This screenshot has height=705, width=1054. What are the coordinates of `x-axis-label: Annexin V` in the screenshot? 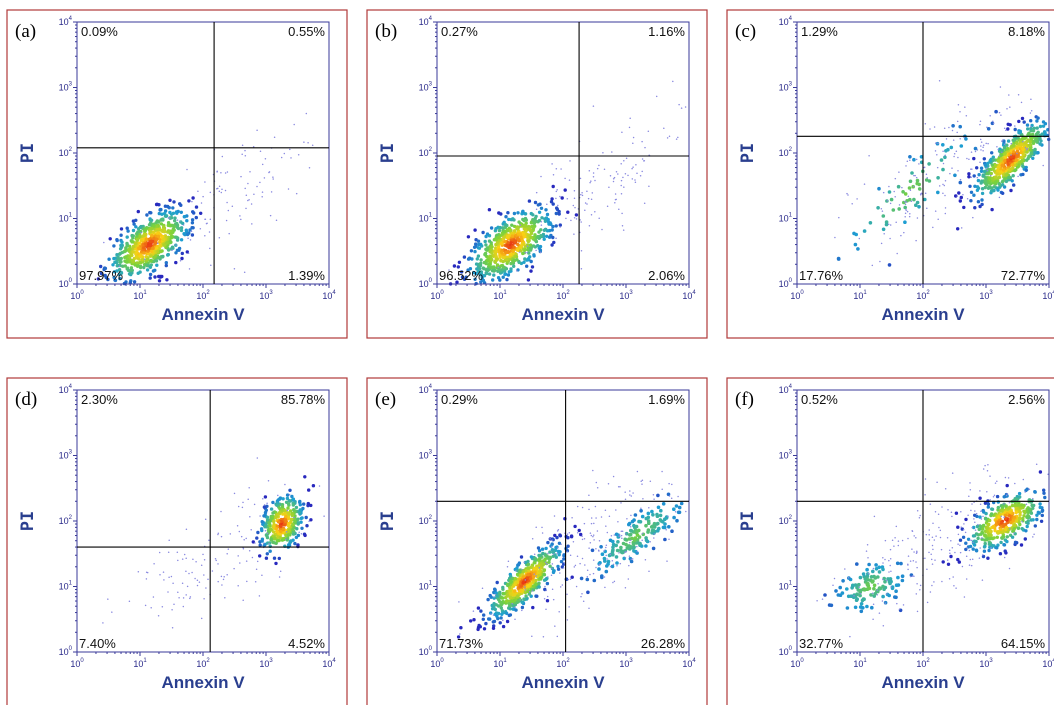 It's located at (923, 682).